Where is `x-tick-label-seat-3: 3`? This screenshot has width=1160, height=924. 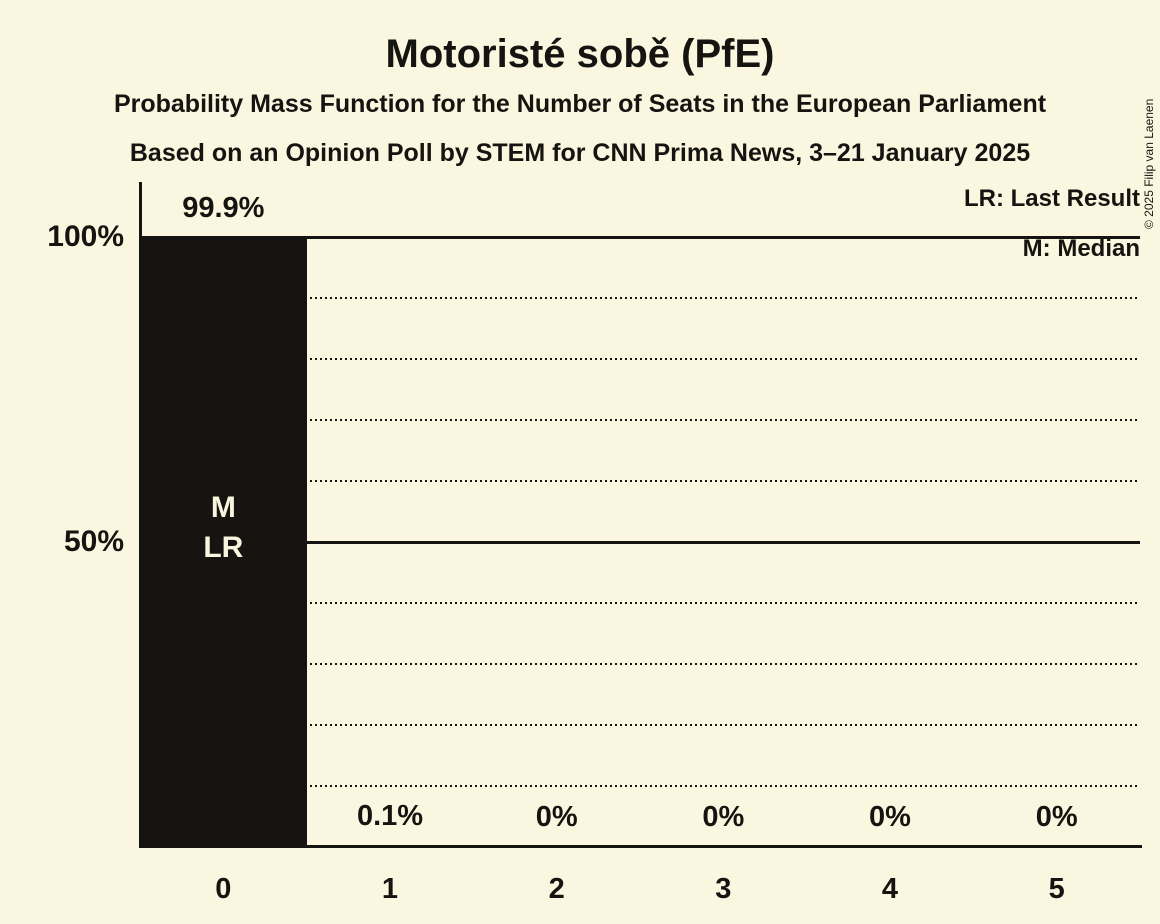
x-tick-label-seat-3: 3 is located at coordinates (723, 889).